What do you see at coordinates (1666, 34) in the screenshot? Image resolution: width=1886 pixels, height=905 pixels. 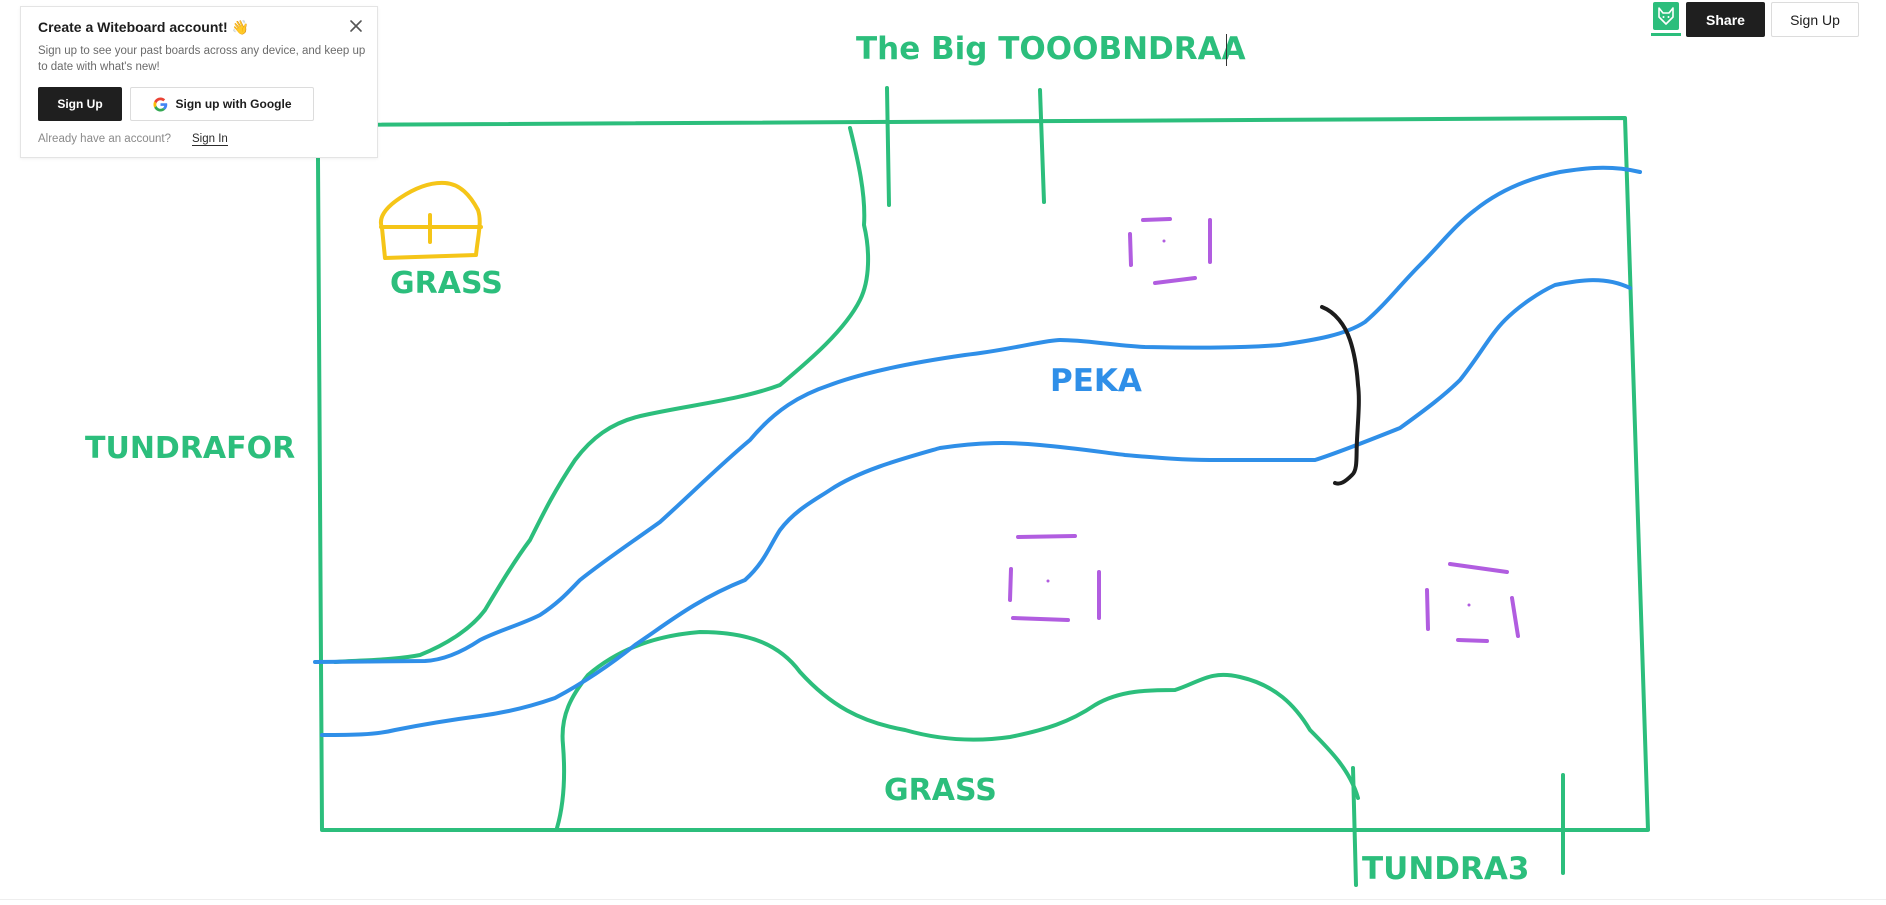 I see `logo-underline` at bounding box center [1666, 34].